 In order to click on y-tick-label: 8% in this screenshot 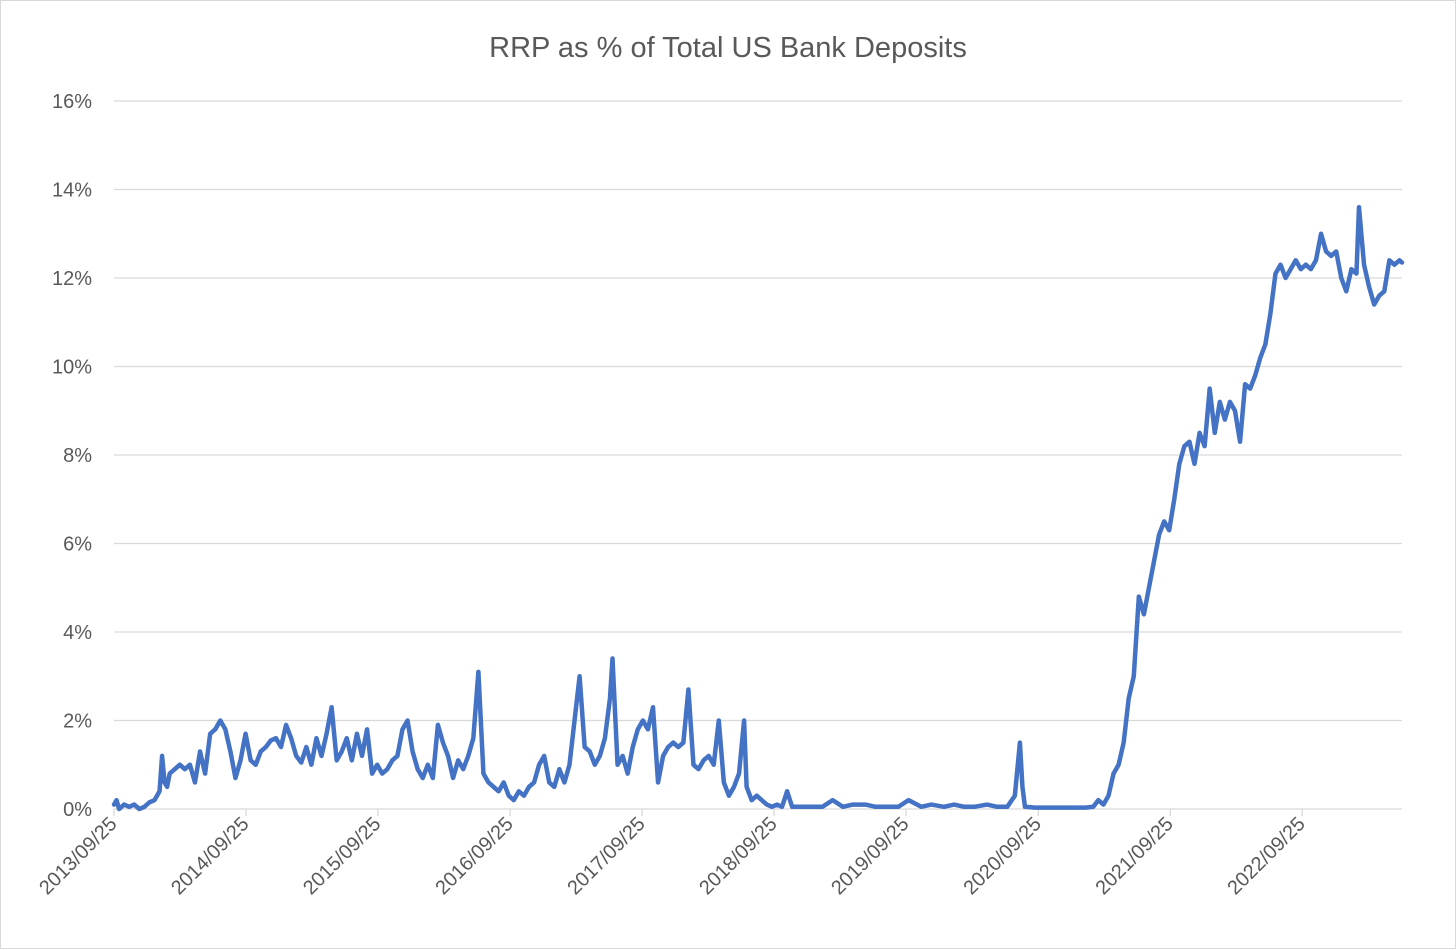, I will do `click(77, 456)`.